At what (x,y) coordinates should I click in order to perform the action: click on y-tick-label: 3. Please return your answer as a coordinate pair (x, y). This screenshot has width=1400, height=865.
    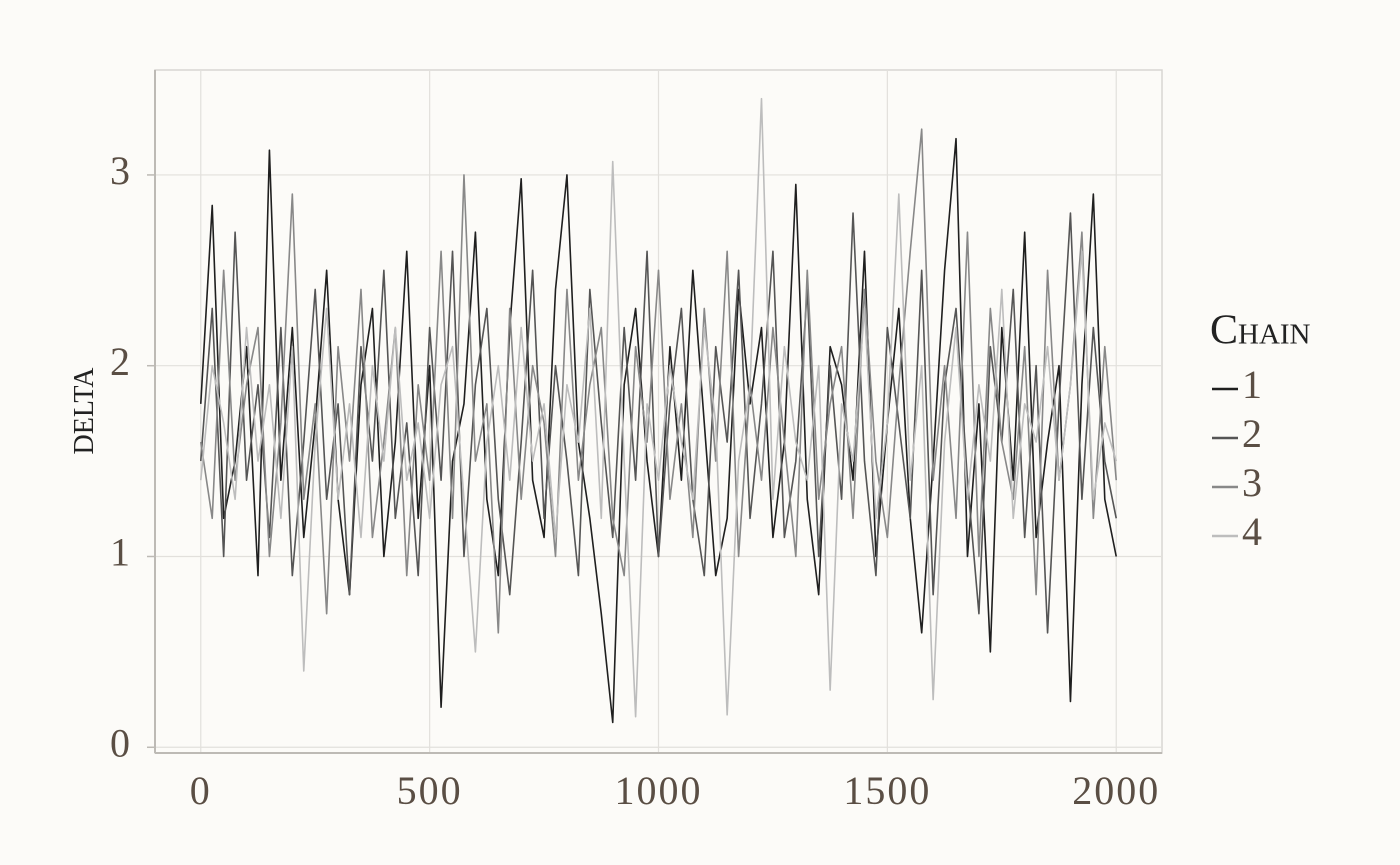
    Looking at the image, I should click on (121, 170).